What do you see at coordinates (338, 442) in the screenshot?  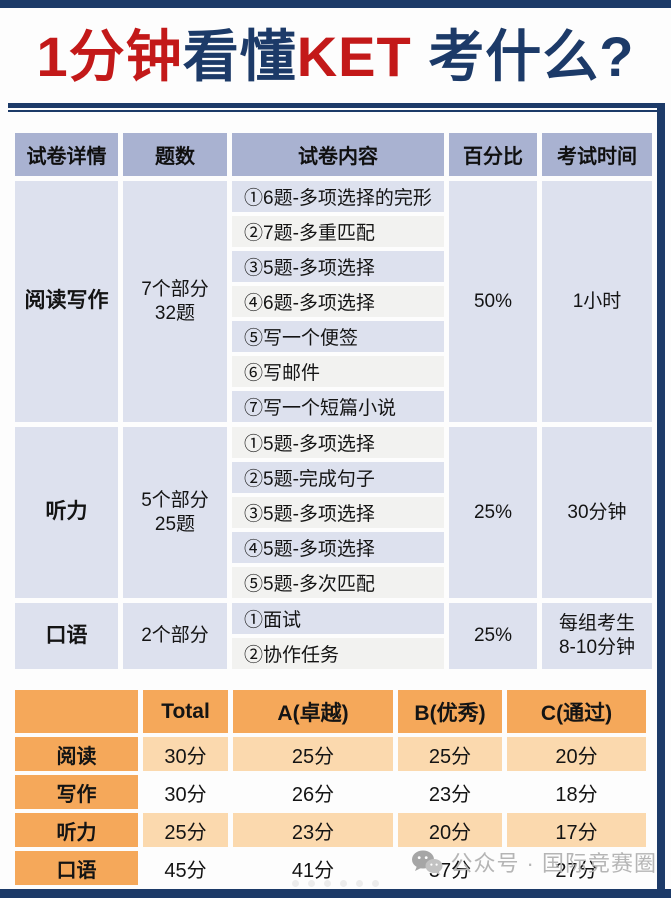 I see `content-item: ①5题-多项选择` at bounding box center [338, 442].